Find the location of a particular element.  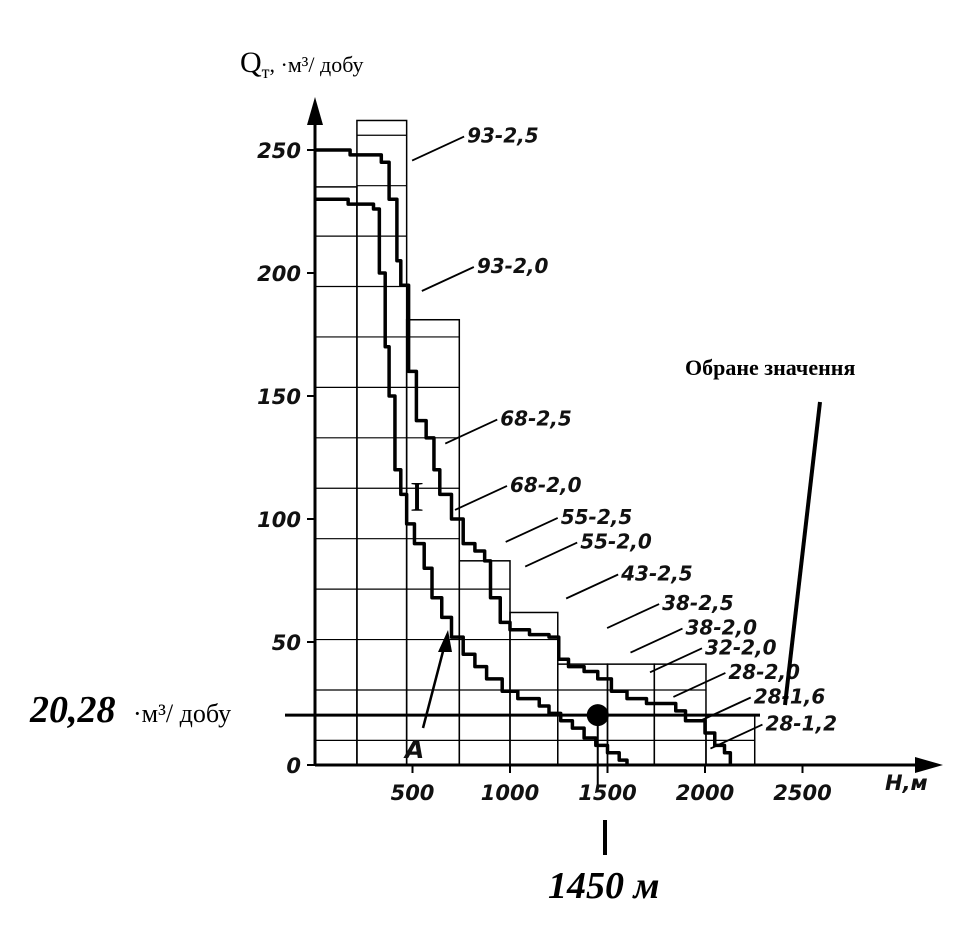

selected-q-unit: ·м³/ добу is located at coordinates (182, 713).